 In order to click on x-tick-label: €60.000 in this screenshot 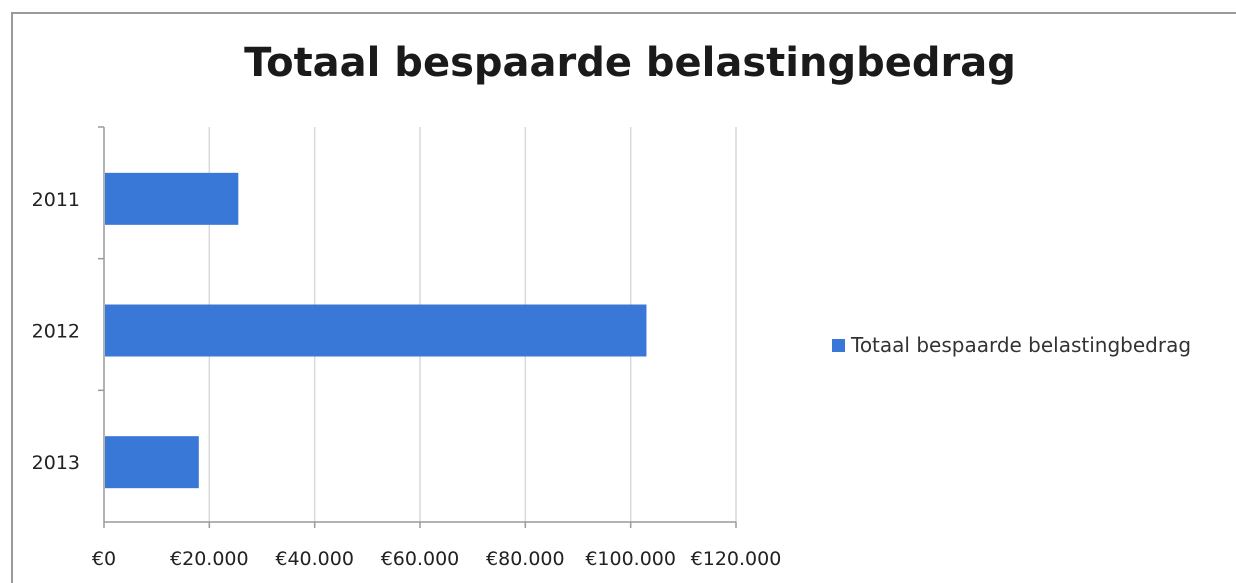, I will do `click(420, 559)`.